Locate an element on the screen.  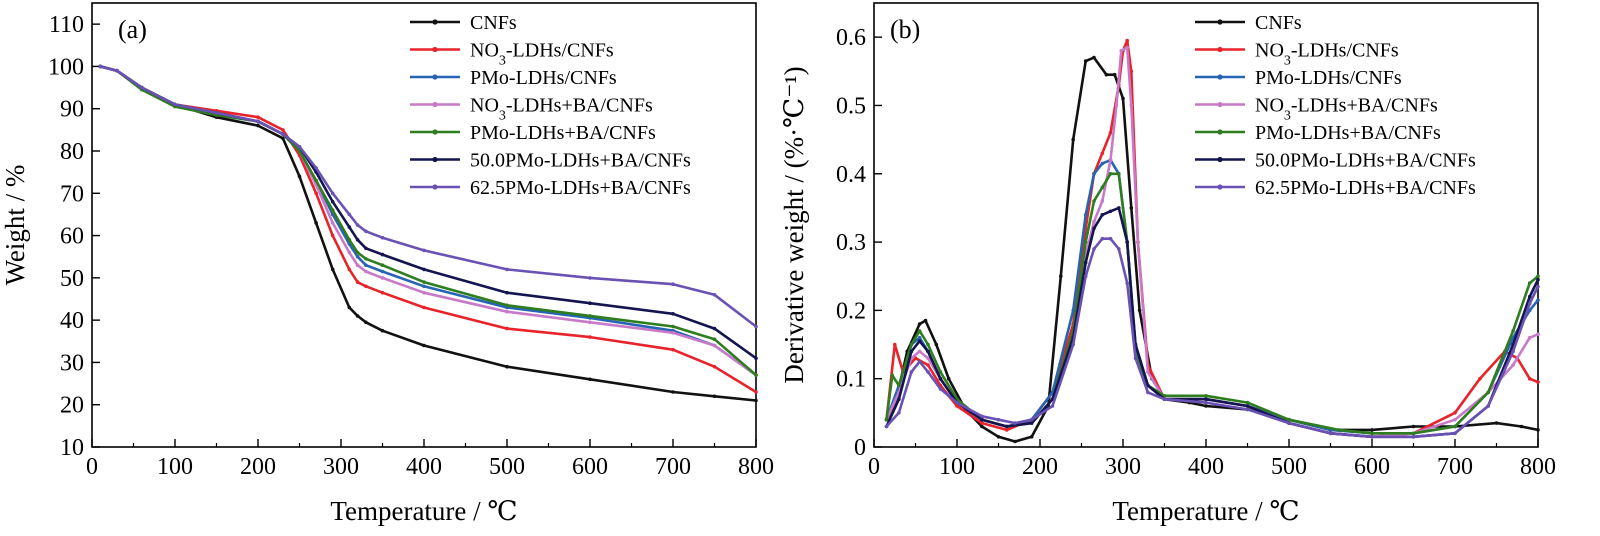
legend-entry: NO3-LDHs+BA/CNFs is located at coordinates (561, 109).